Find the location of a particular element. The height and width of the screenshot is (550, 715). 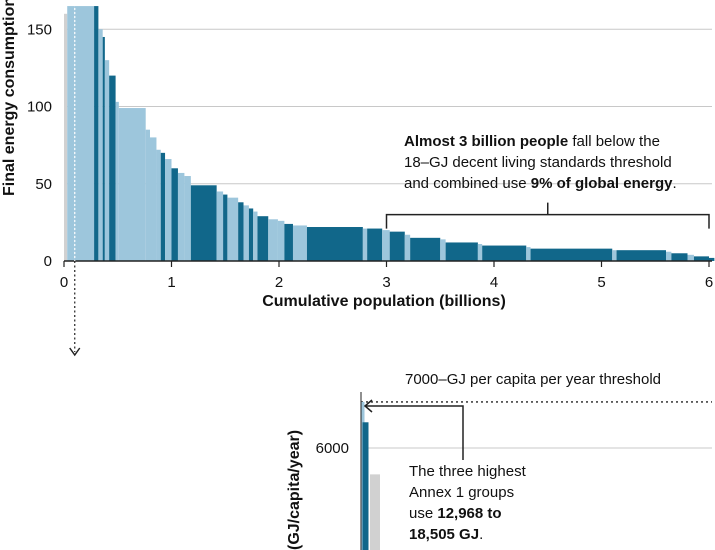

y-tick-0: 0 is located at coordinates (48, 261).